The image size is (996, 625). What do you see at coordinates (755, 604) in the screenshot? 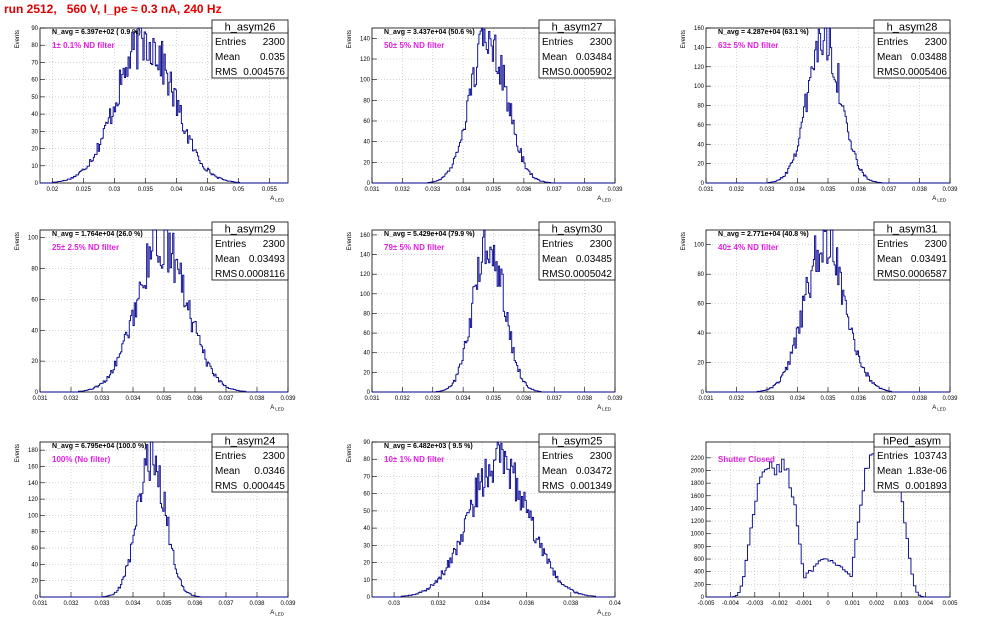
I see `x-tick-label: -0.003` at bounding box center [755, 604].